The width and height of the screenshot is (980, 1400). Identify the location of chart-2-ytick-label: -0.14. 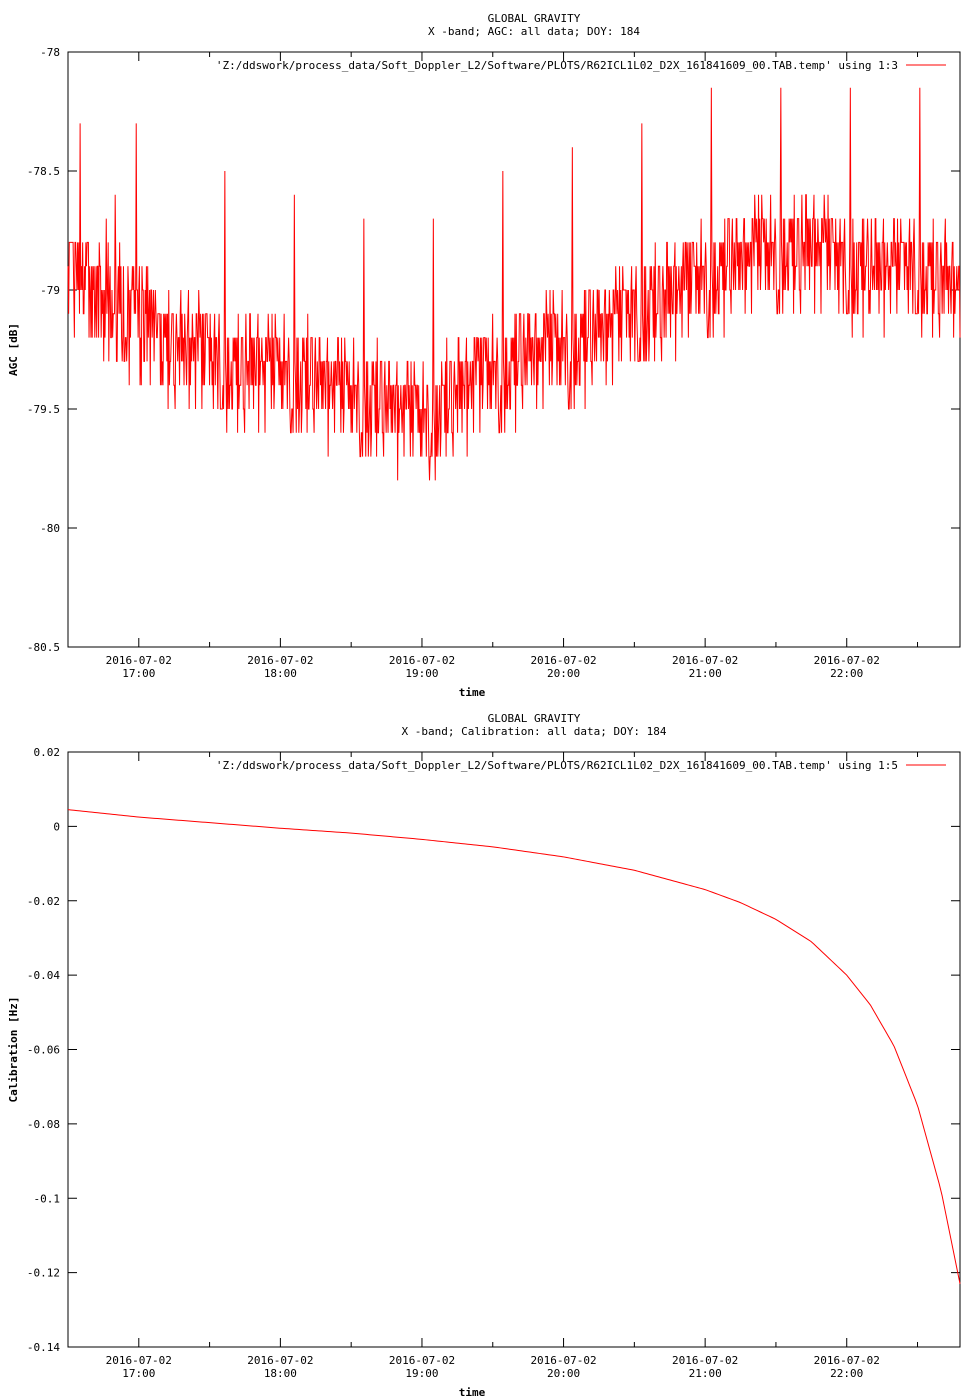
(43, 1347).